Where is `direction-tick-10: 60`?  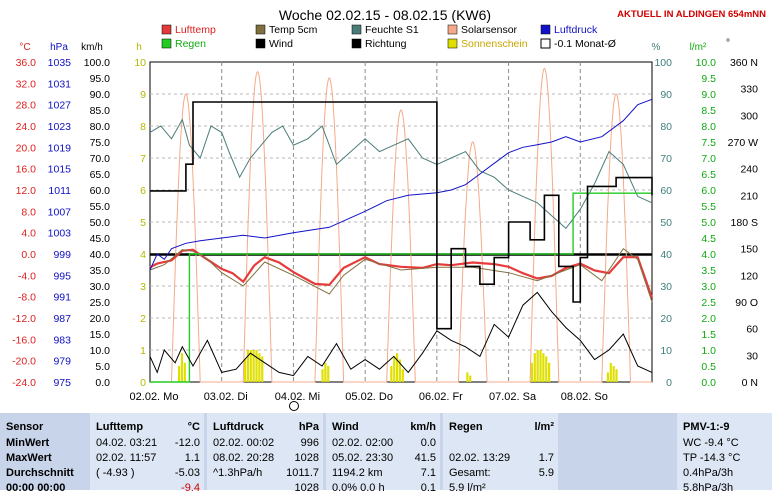
direction-tick-10: 60 is located at coordinates (752, 330).